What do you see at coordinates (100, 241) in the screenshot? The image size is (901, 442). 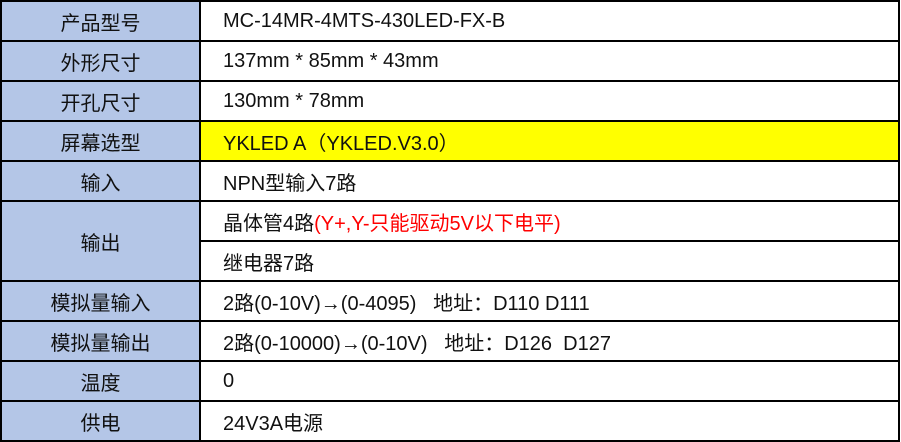 I see `row-label: 输出` at bounding box center [100, 241].